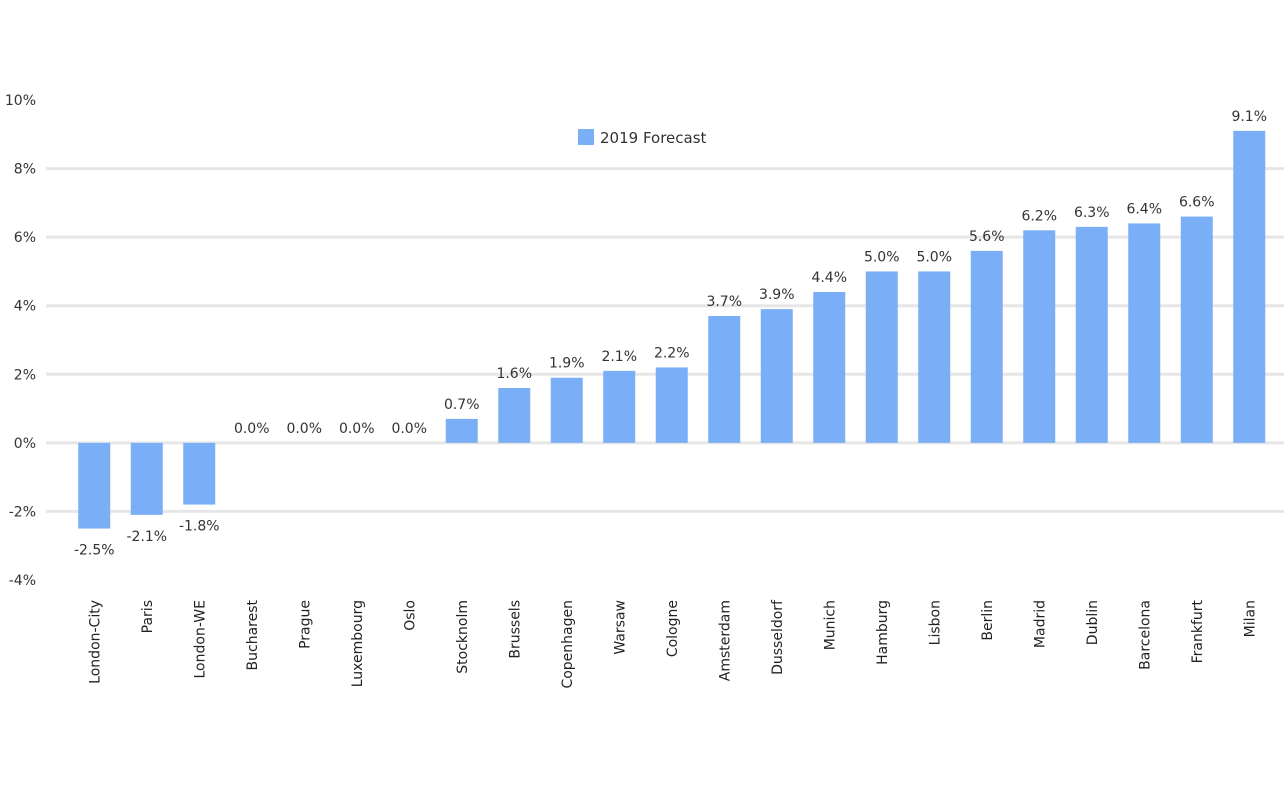  I want to click on category-label: Lisbon, so click(935, 622).